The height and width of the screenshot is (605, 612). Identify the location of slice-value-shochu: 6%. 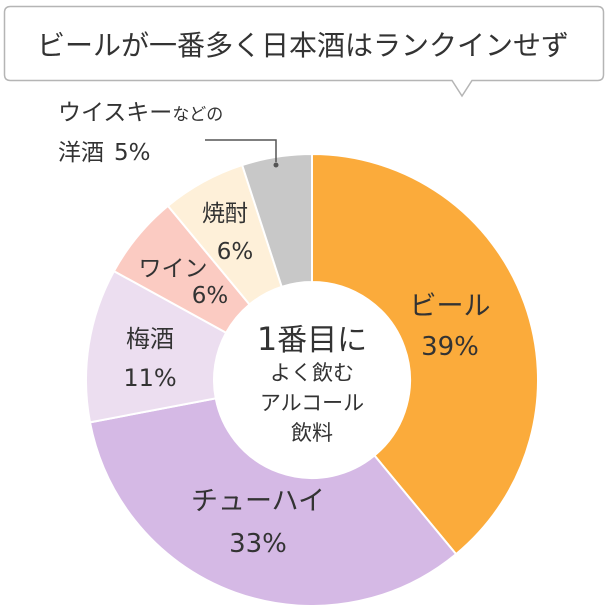
(235, 252).